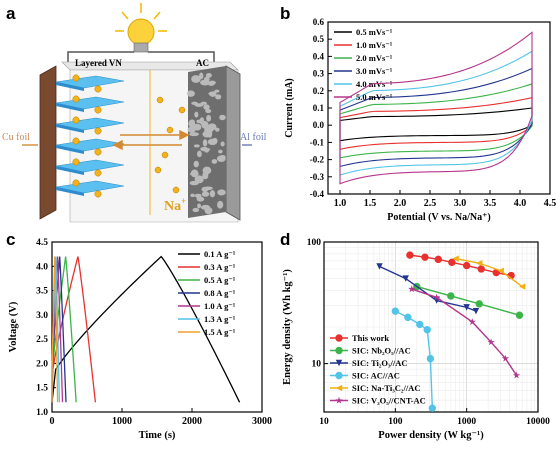  Describe the element at coordinates (374, 45) in the screenshot. I see `legend-entry: 1.0 mVs⁻¹` at that location.